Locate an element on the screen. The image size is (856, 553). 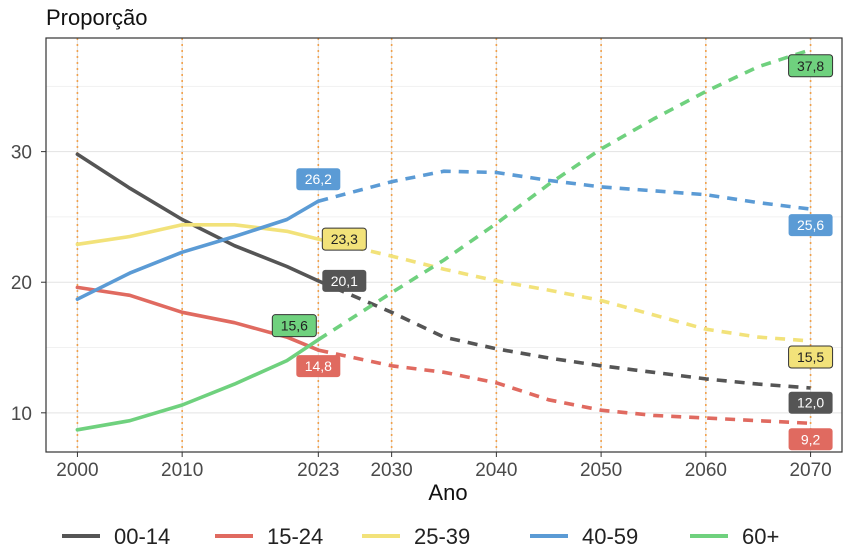
legend-label: 60+ is located at coordinates (760, 536).